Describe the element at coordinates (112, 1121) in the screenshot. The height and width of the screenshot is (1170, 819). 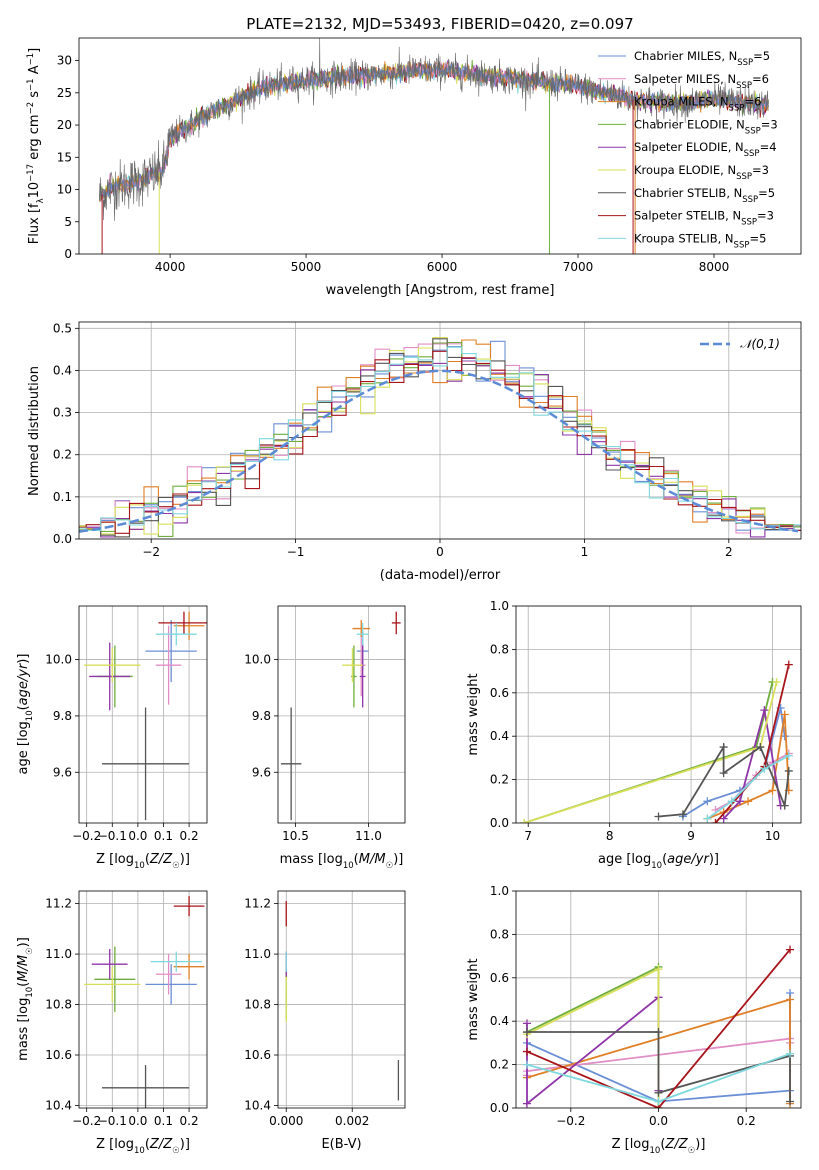
I see `x-tick-label: −0.1` at that location.